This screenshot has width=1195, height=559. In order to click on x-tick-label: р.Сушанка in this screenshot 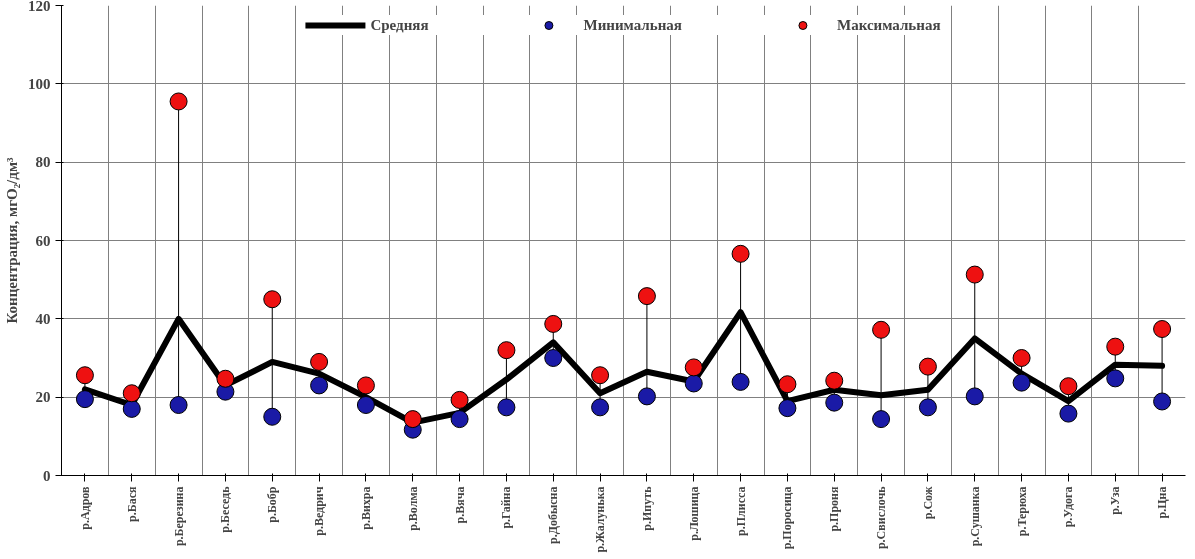, I will do `click(974, 516)`.